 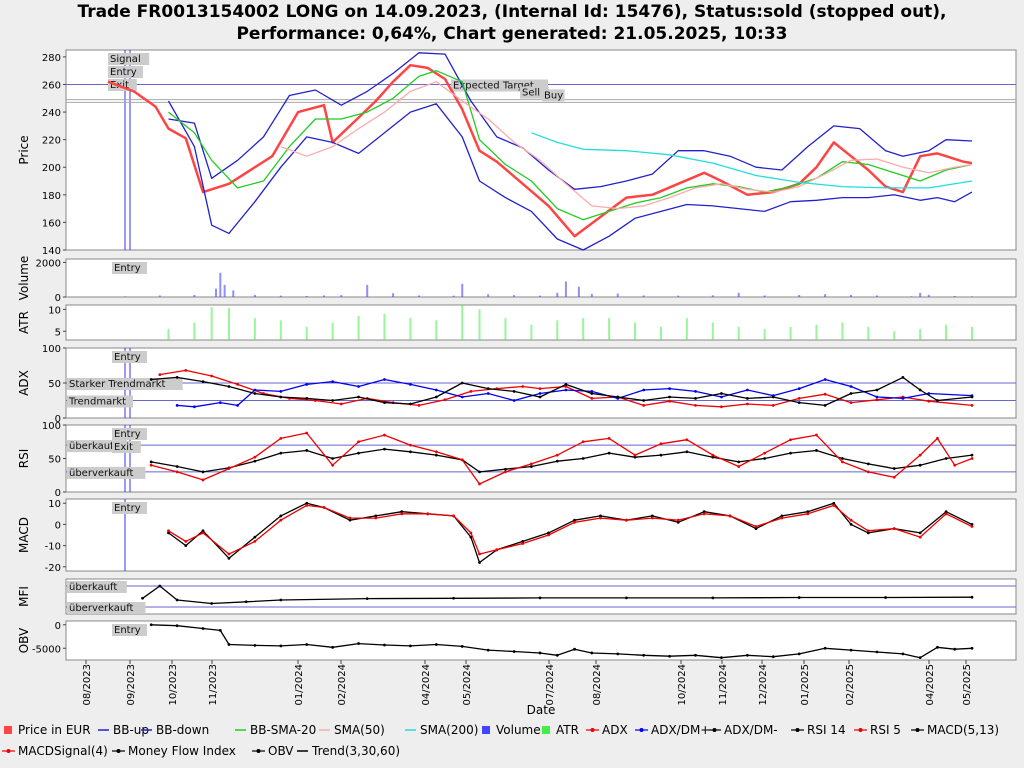 I want to click on level-label: Trendmarkt, so click(x=97, y=402).